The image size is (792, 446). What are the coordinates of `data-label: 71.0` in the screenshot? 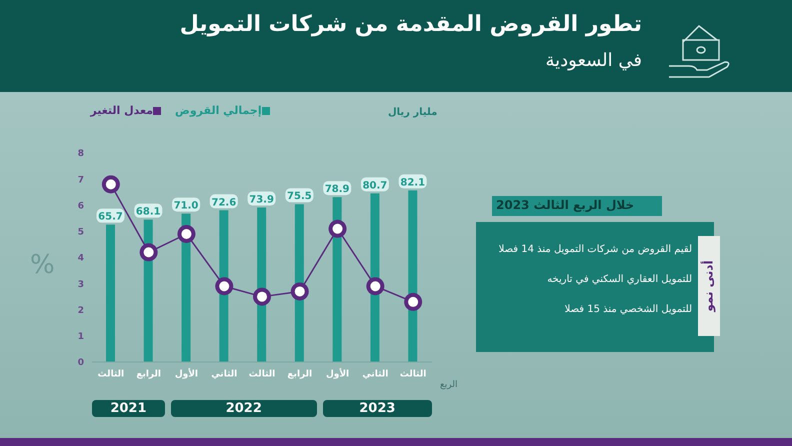 It's located at (186, 206).